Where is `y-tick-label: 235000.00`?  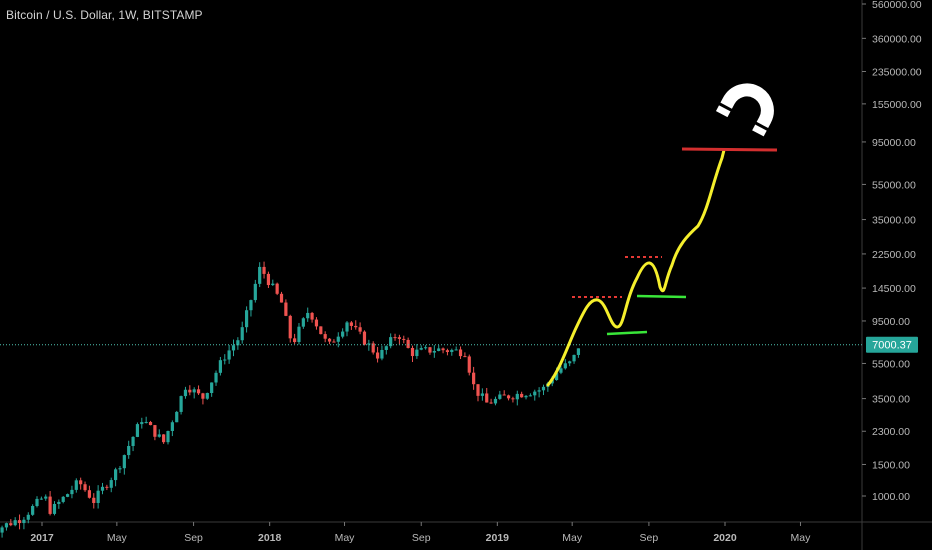
y-tick-label: 235000.00 is located at coordinates (897, 73).